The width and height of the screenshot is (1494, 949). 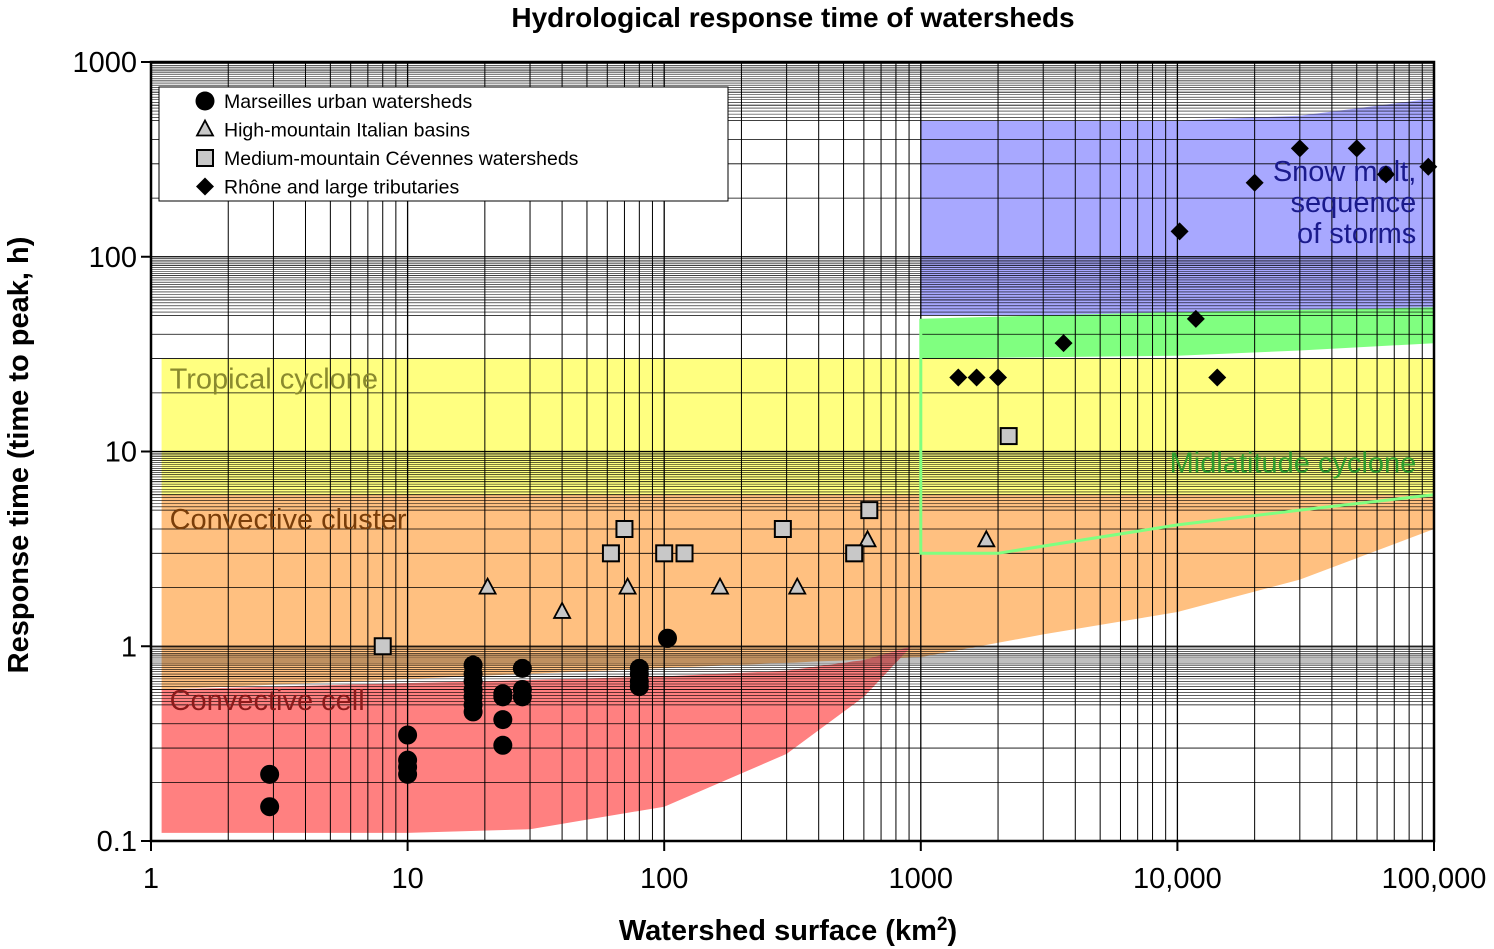 I want to click on region-label-convective-cell: Convective cell, so click(x=267, y=701).